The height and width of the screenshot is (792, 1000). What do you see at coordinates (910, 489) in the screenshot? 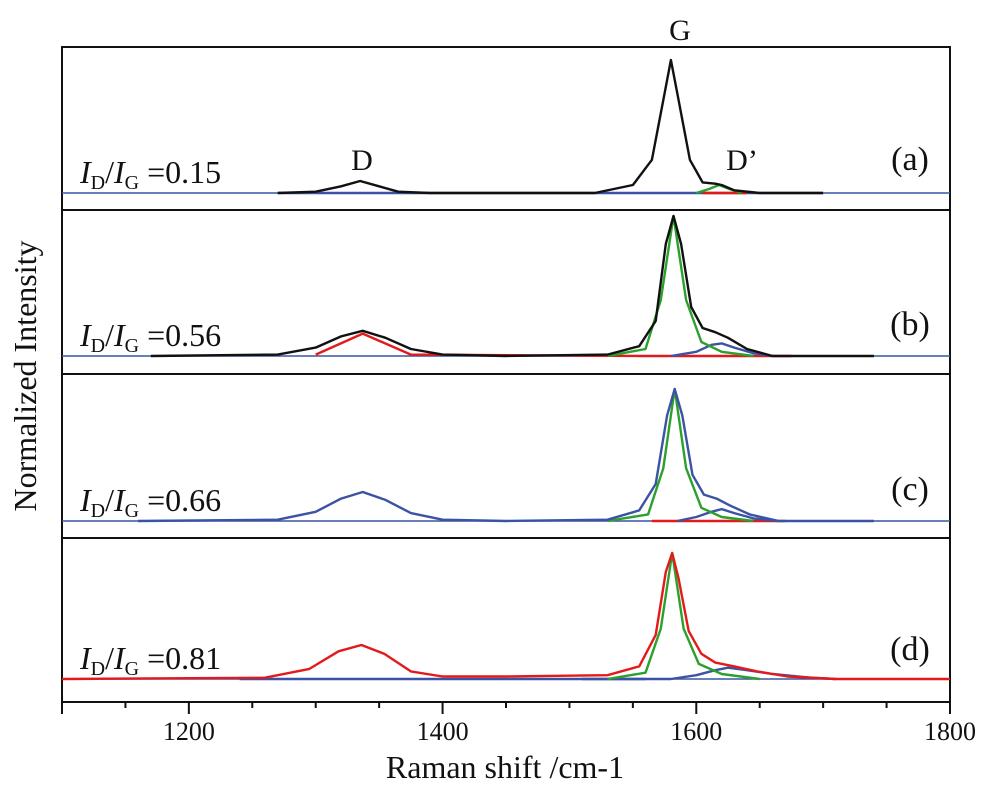
I see `panel-label: (c)` at bounding box center [910, 489].